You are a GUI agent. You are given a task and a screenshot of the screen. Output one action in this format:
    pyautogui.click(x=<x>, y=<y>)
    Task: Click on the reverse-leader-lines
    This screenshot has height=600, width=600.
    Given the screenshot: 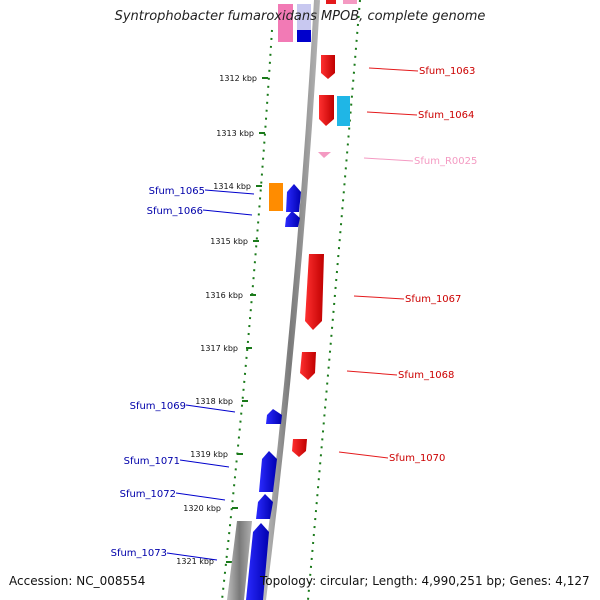 What is the action you would take?
    pyautogui.click(x=378, y=263)
    